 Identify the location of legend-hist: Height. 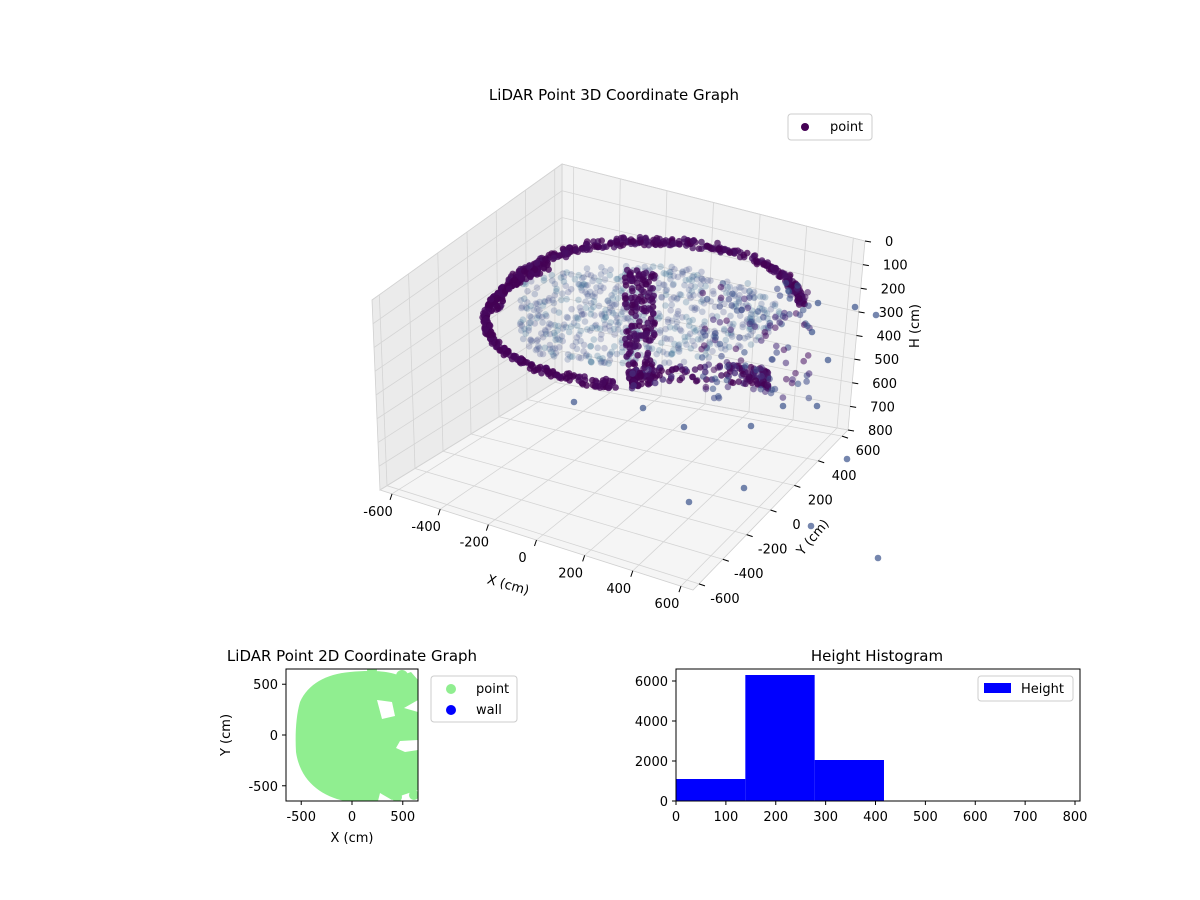
(1025, 688).